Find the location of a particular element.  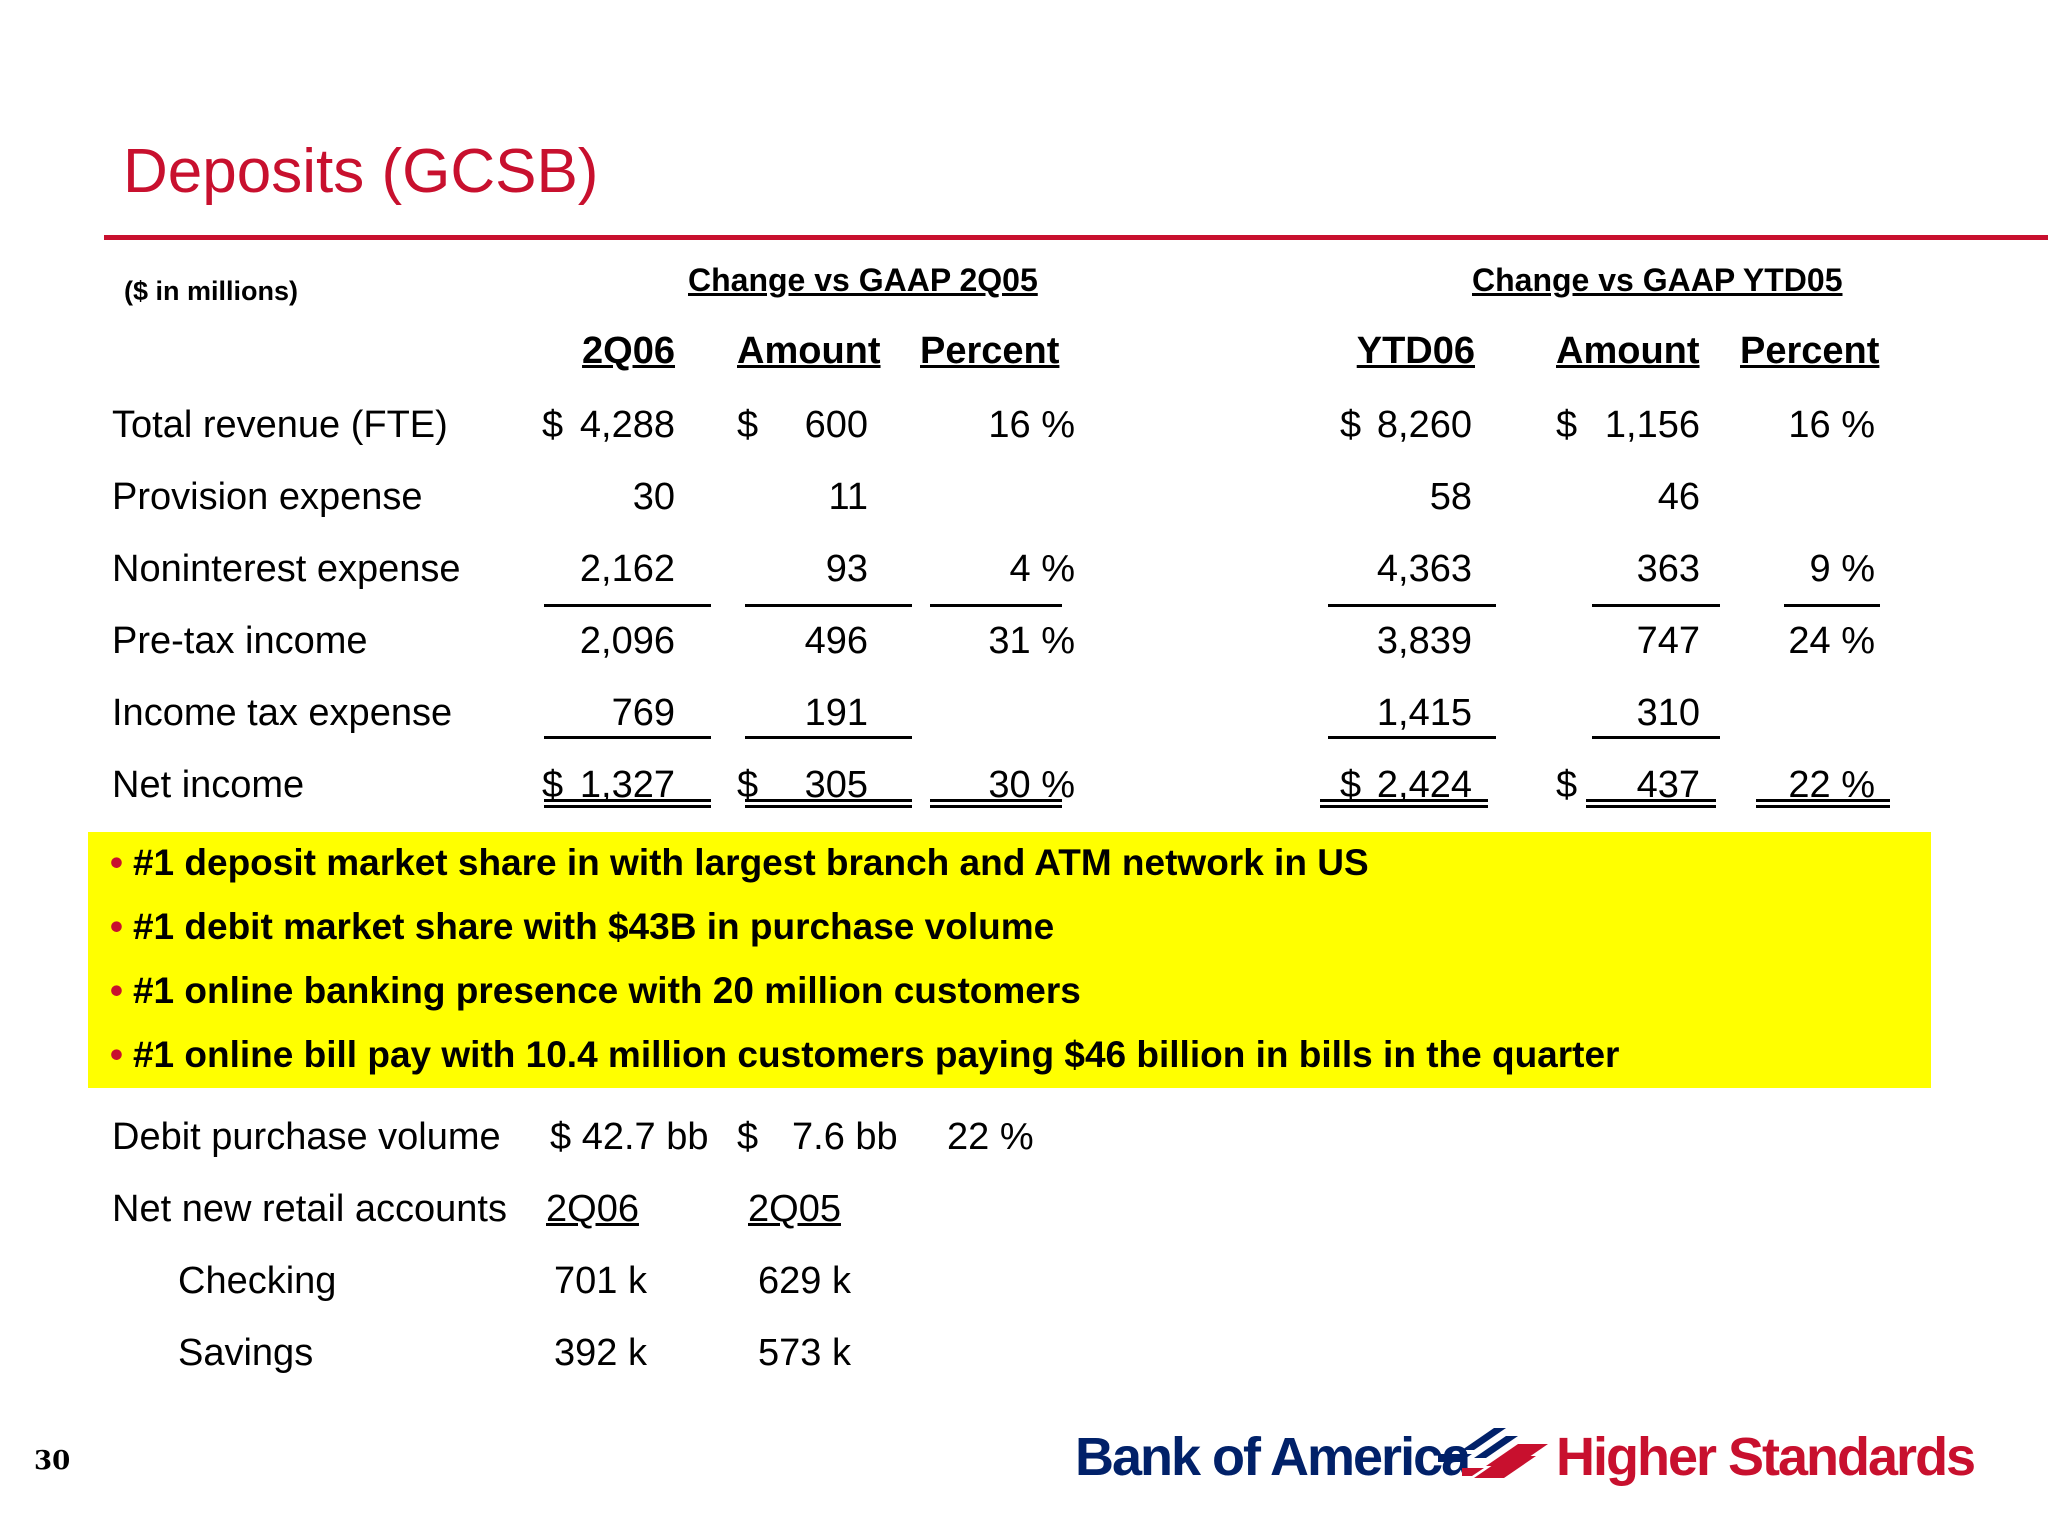

table-cell-yp: 16 % is located at coordinates (1831, 425).